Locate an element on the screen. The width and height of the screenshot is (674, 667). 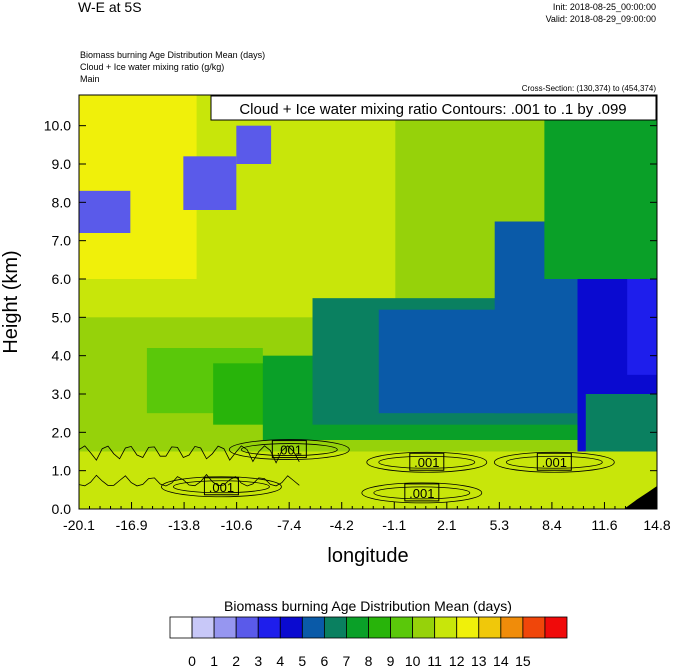
field-label-2: Cloud + Ice water mixing ratio (g/kg) is located at coordinates (152, 67).